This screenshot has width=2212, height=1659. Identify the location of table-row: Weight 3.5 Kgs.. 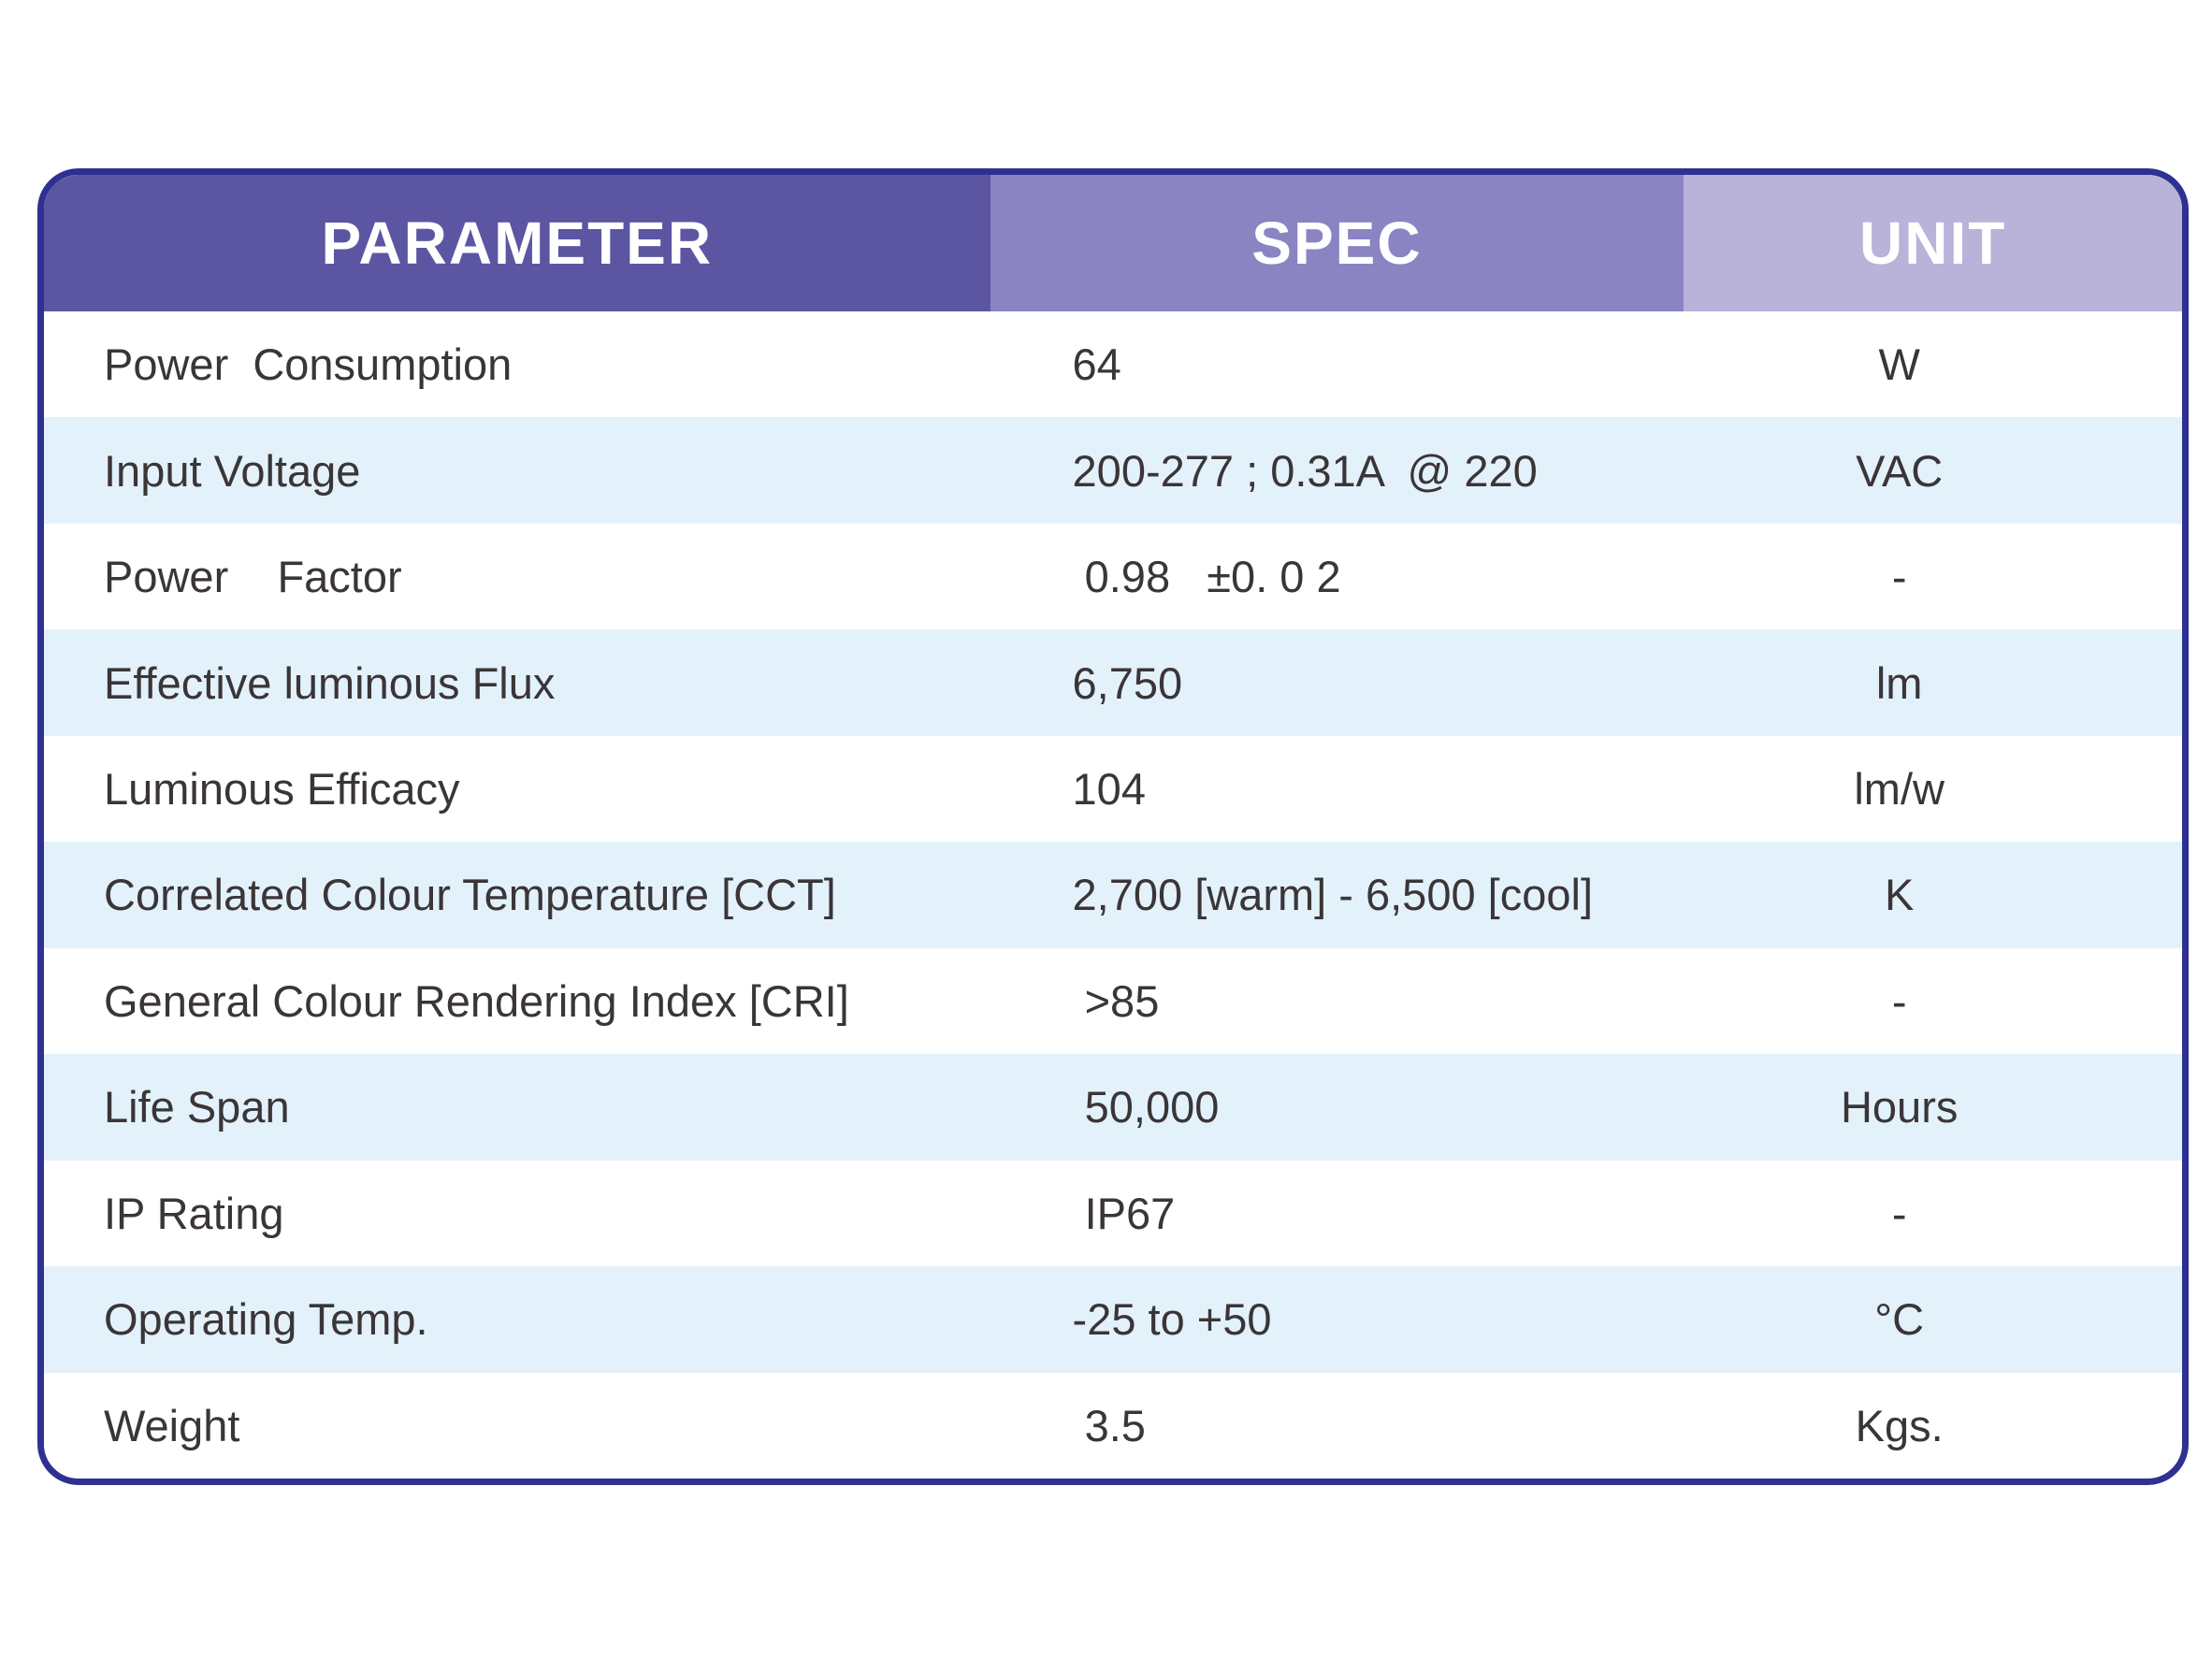
(1113, 1426).